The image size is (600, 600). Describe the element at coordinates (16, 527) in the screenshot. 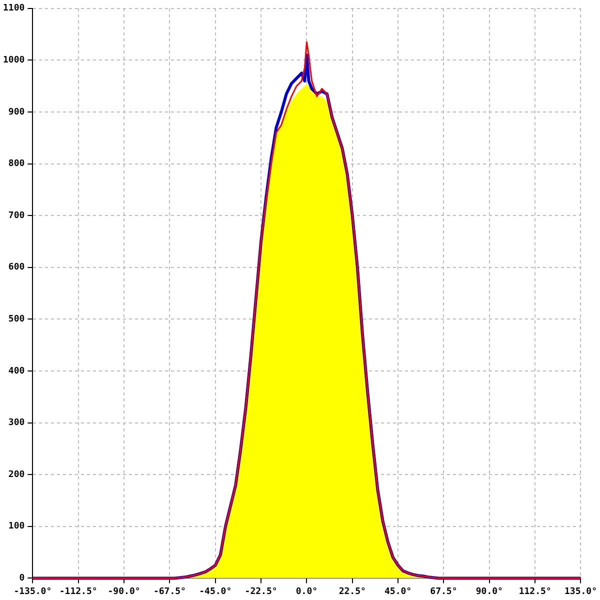

I see `y-tick-label: 100` at that location.